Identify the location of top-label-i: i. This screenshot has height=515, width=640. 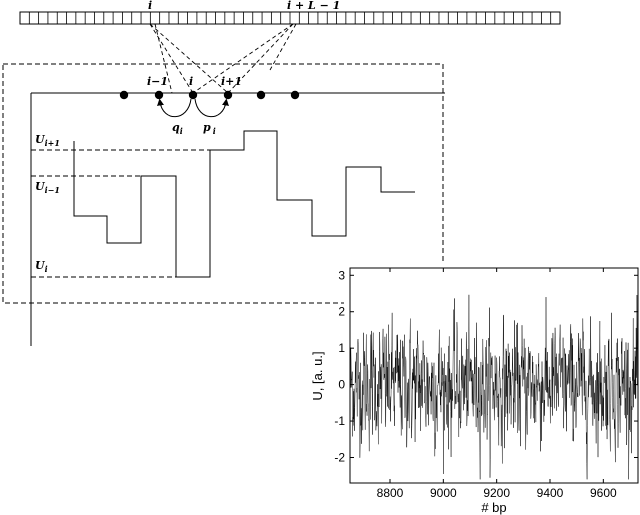
(150, 6).